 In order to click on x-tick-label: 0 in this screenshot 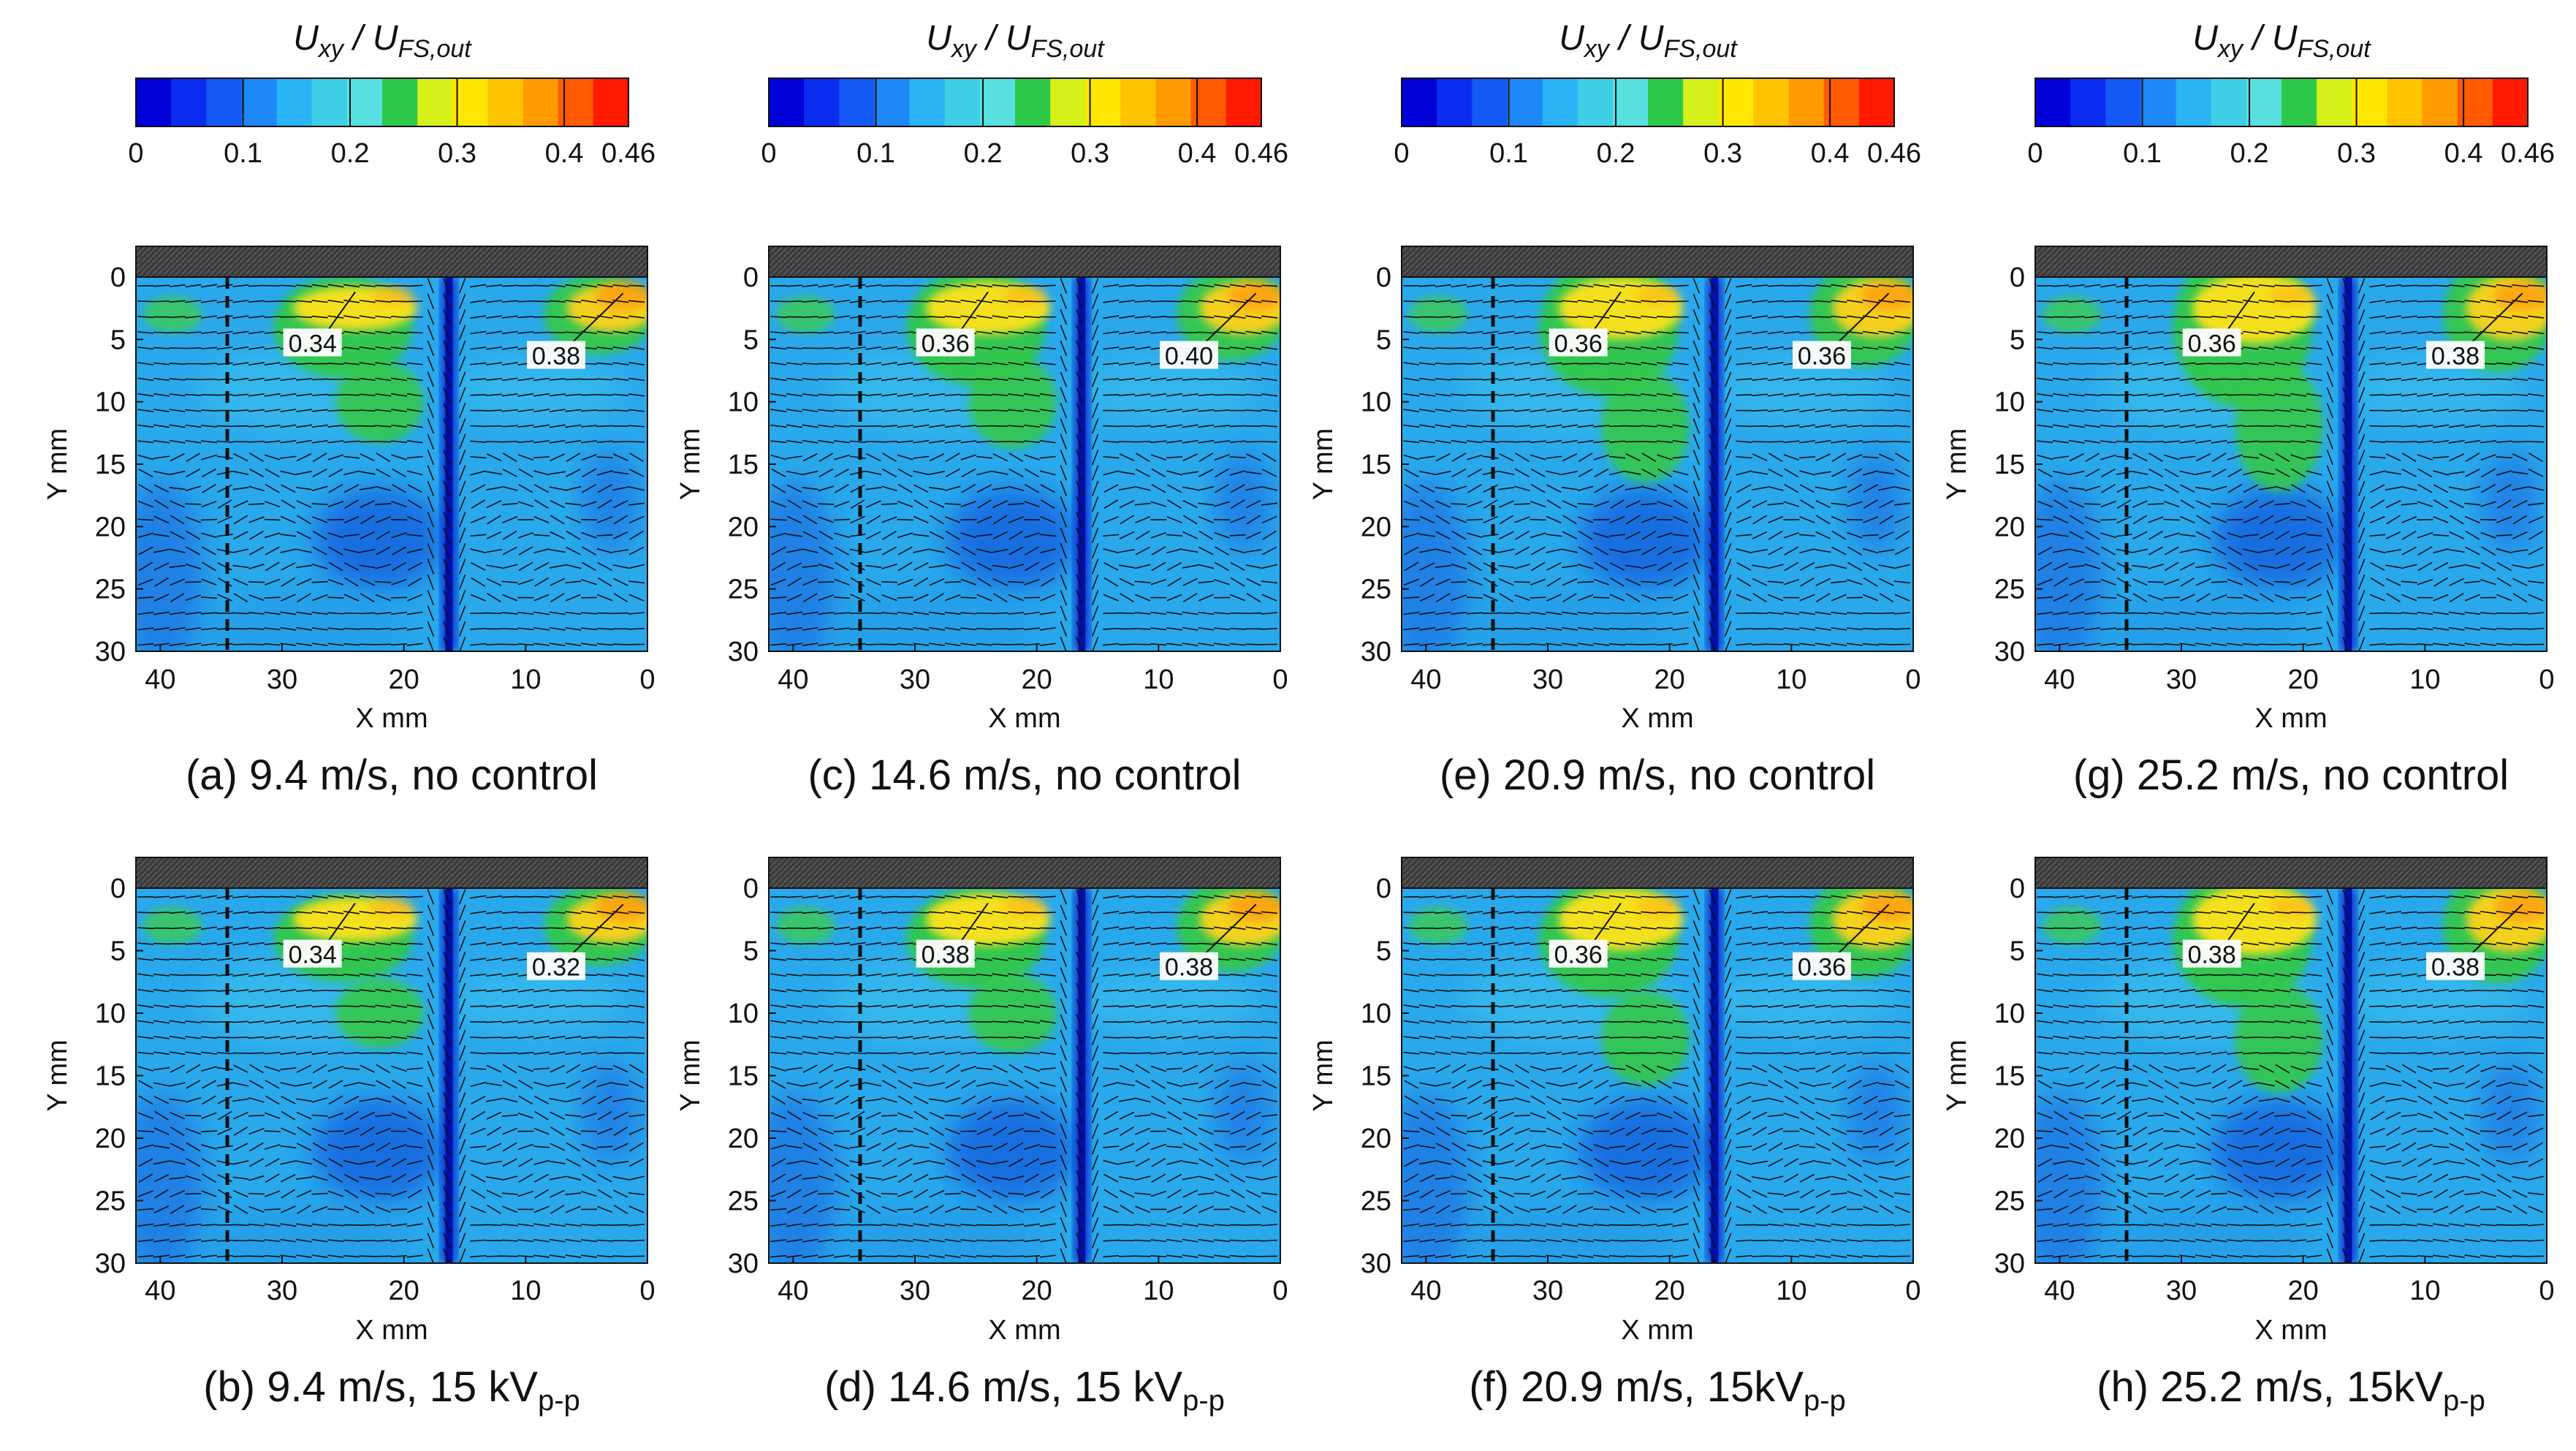, I will do `click(2546, 679)`.